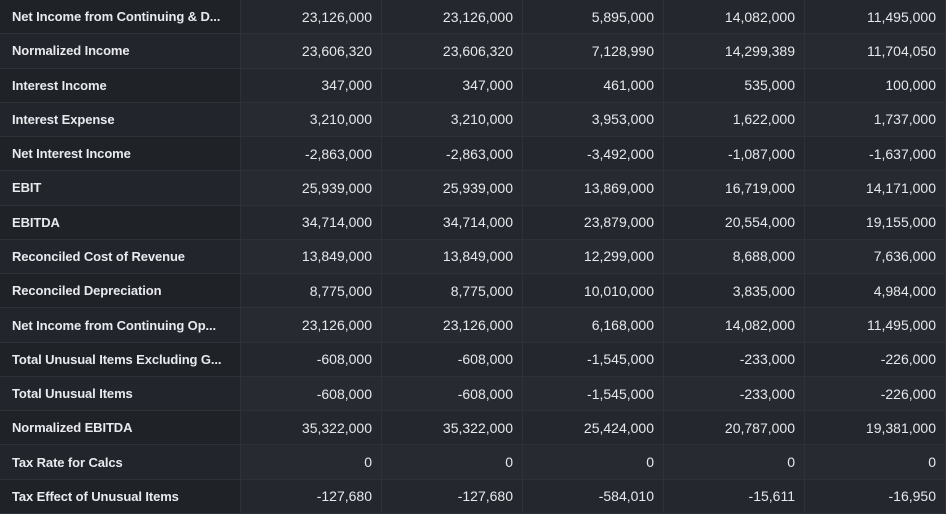 Image resolution: width=946 pixels, height=514 pixels. What do you see at coordinates (734, 496) in the screenshot?
I see `row-value: -15,611` at bounding box center [734, 496].